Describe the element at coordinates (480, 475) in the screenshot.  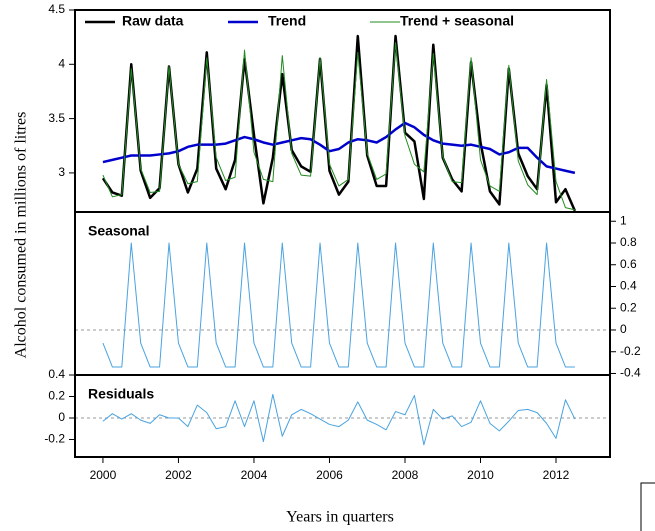
I see `x-tick-label: 2010` at that location.